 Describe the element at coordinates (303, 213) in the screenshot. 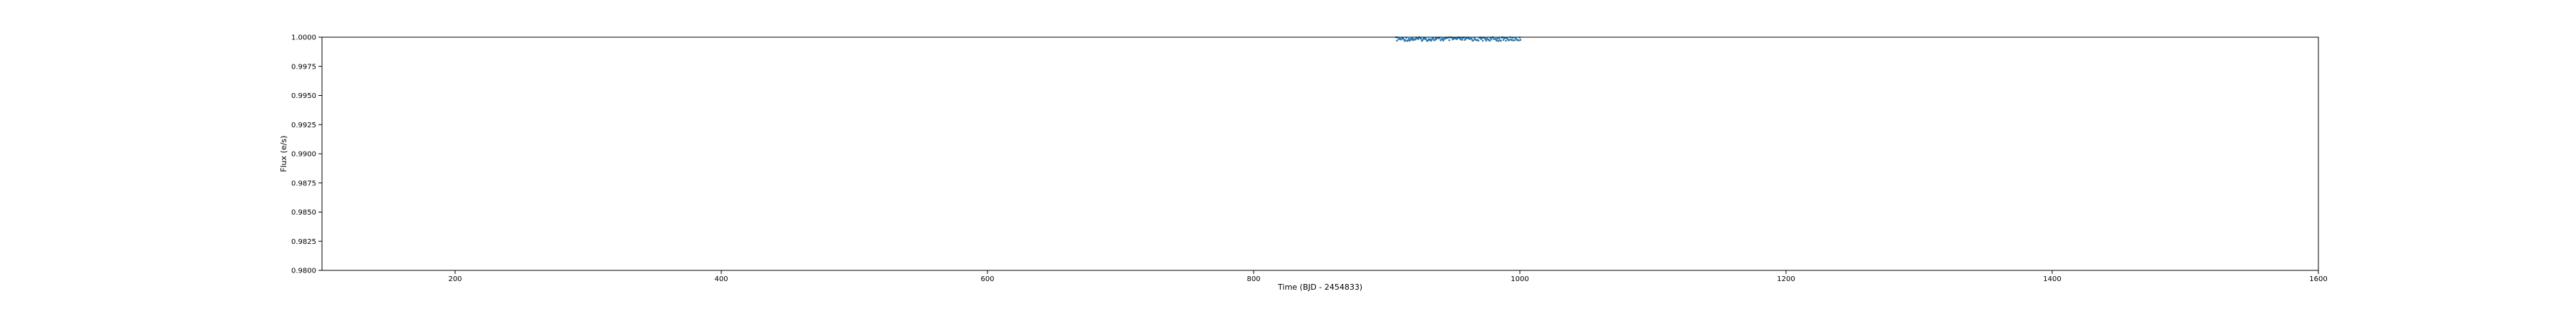

I see `y-tick-label: 0.9850` at that location.